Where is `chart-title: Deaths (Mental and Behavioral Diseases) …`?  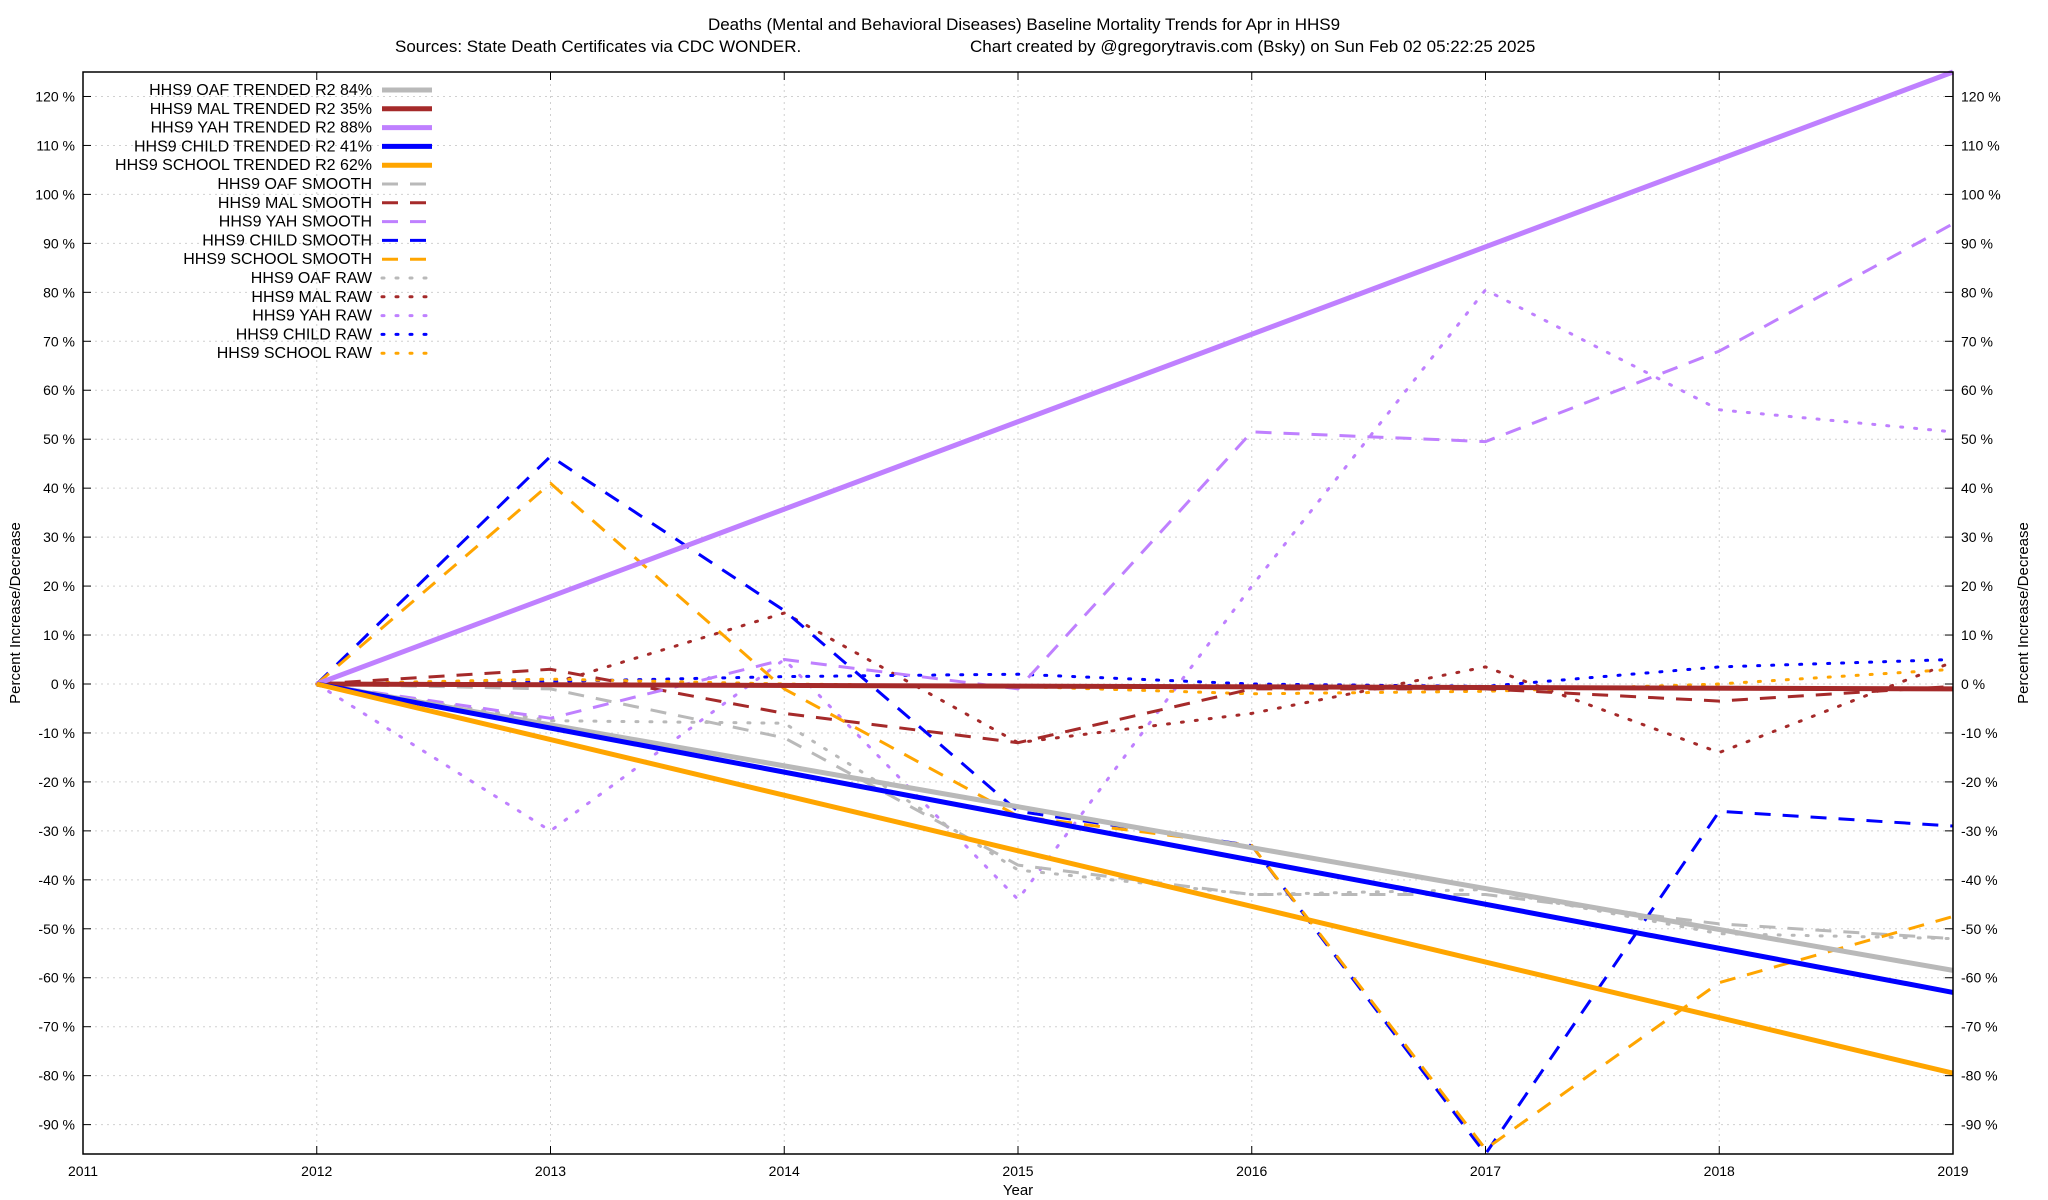 chart-title: Deaths (Mental and Behavioral Diseases) … is located at coordinates (1024, 24).